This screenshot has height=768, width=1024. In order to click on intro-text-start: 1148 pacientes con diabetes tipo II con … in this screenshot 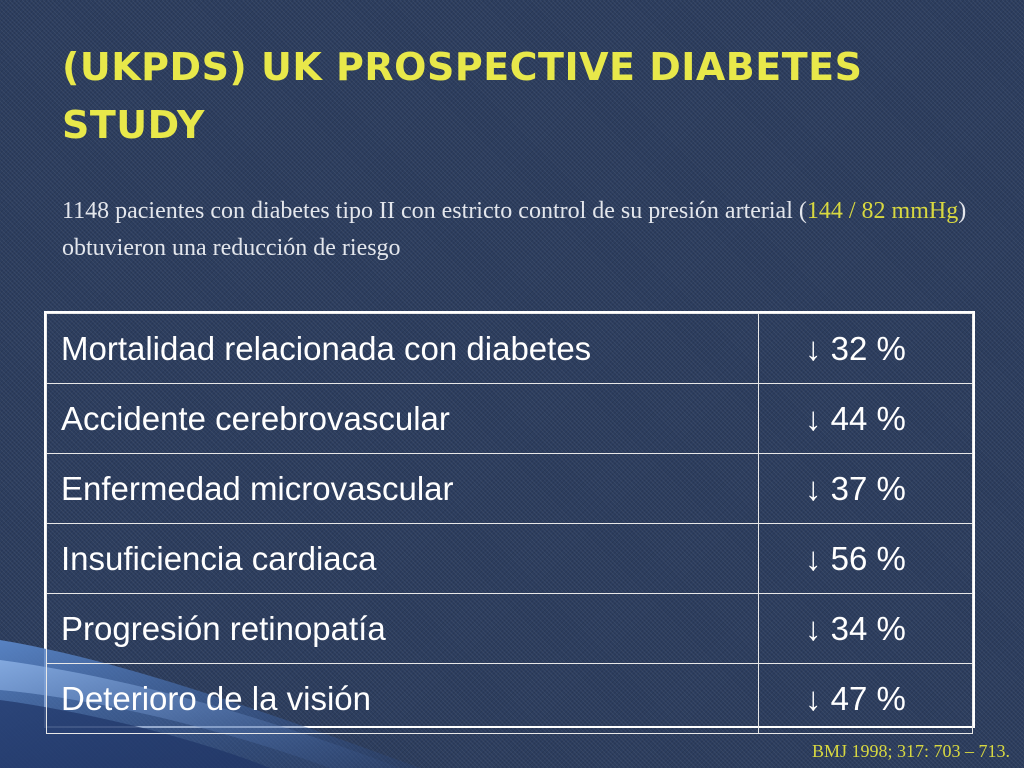, I will do `click(434, 211)`.